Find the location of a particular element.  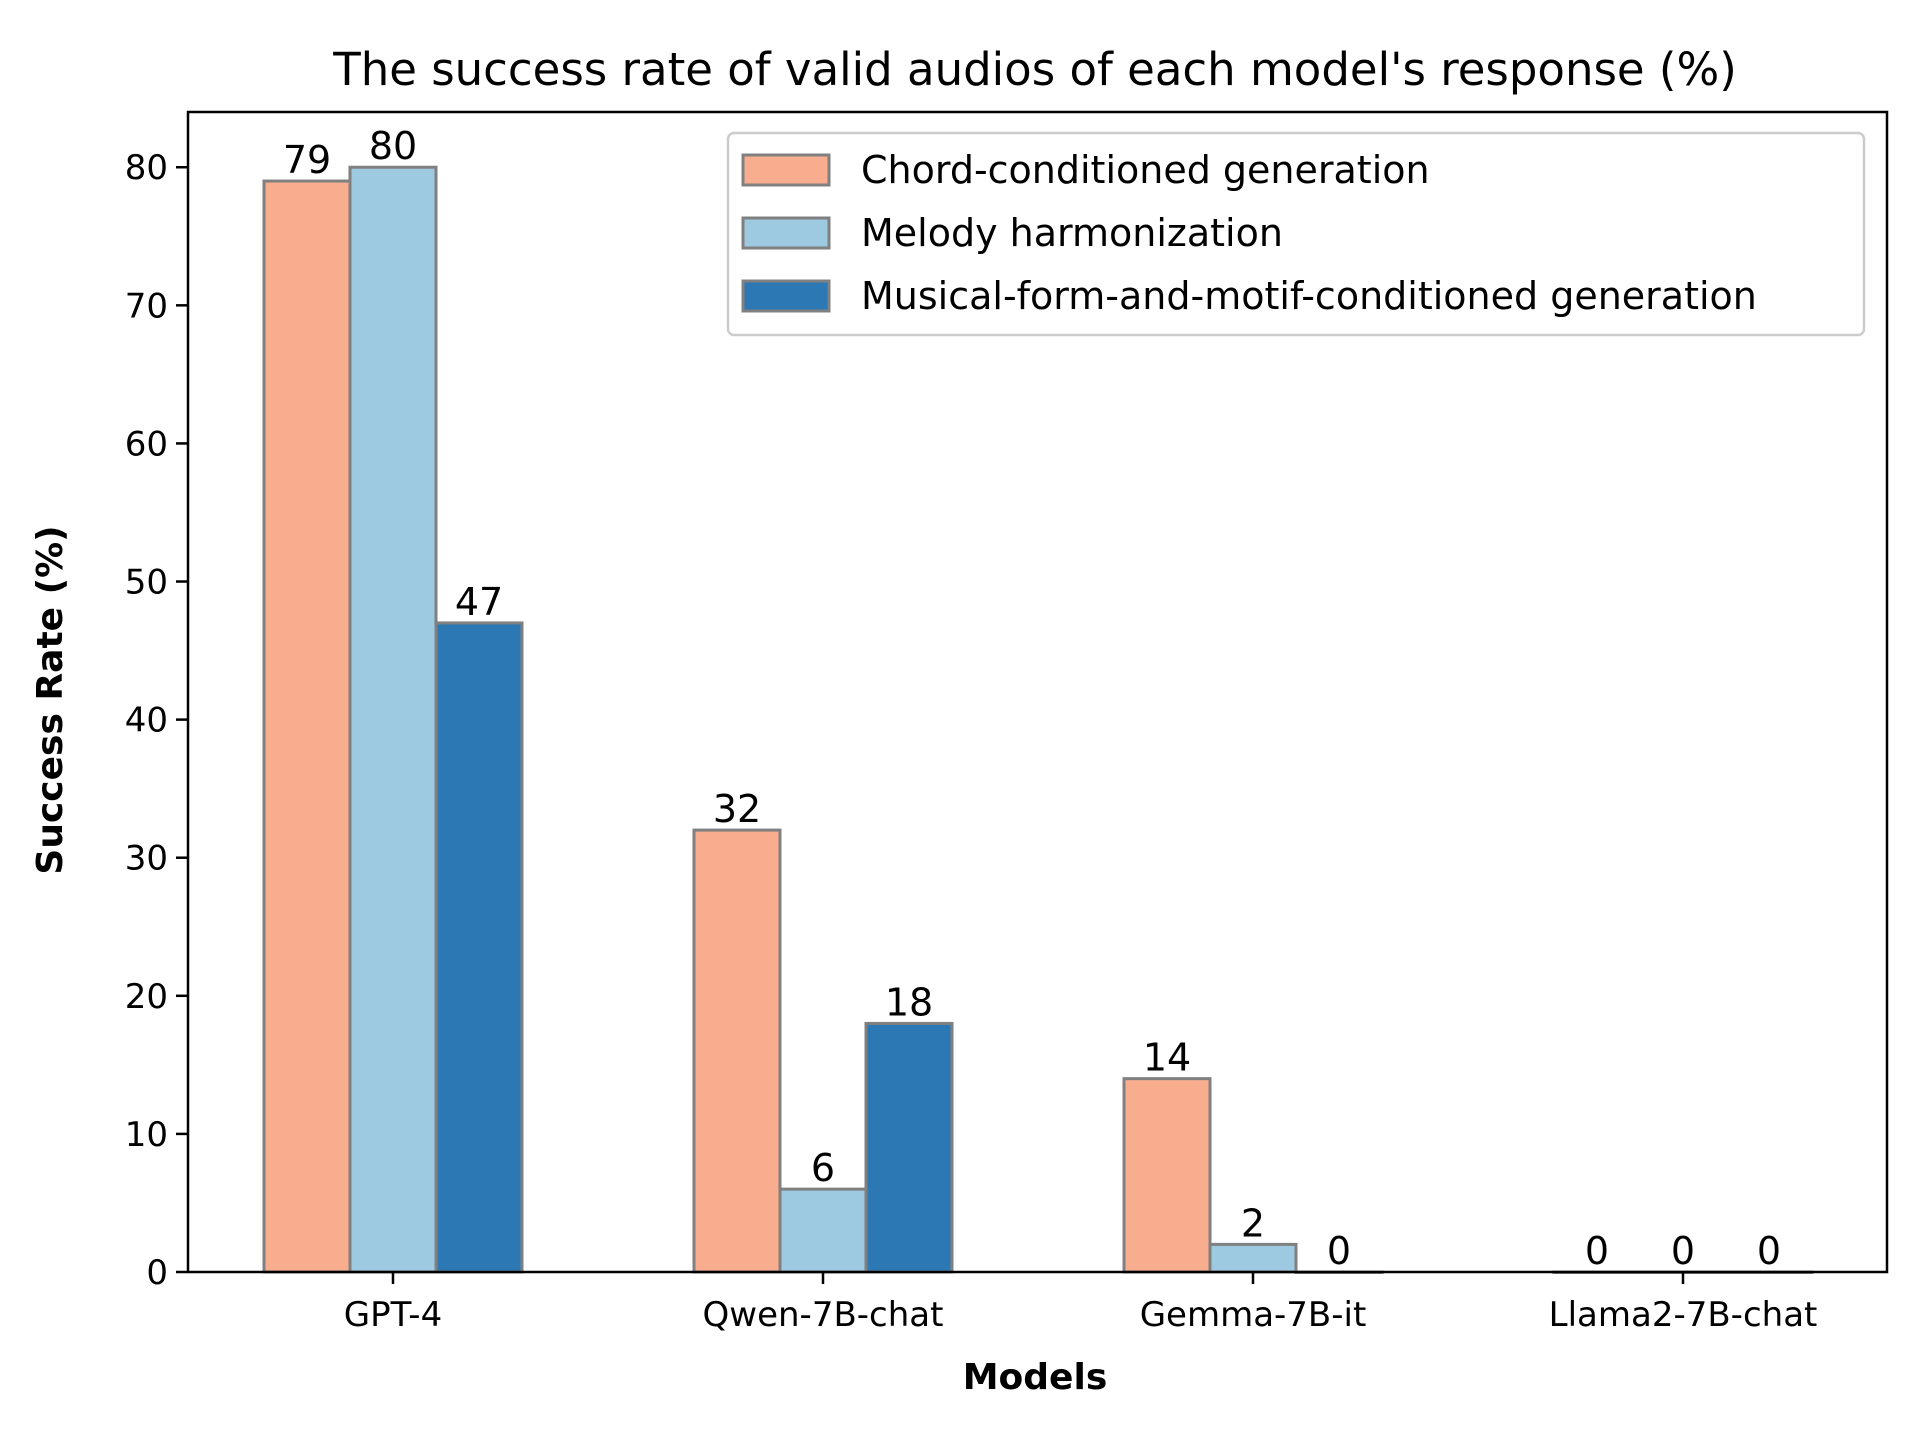

y-tick-label: 60 is located at coordinates (146, 444).